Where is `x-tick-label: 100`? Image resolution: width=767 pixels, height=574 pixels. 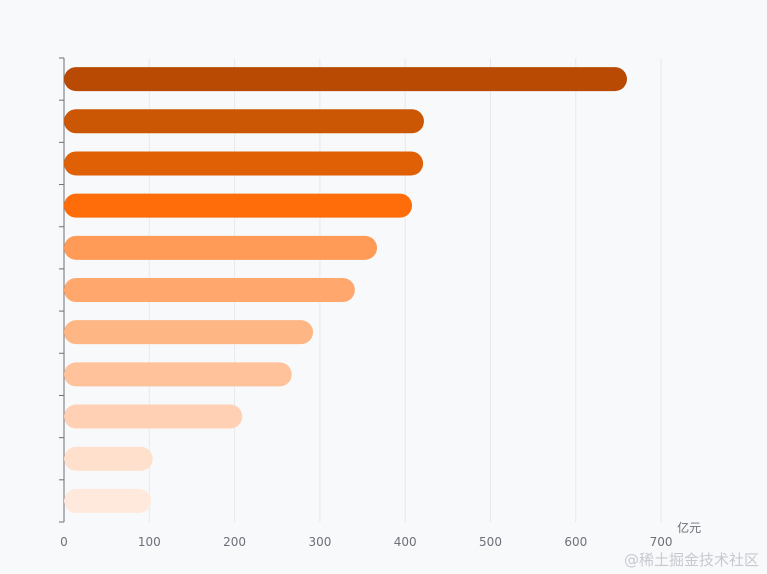 x-tick-label: 100 is located at coordinates (149, 542).